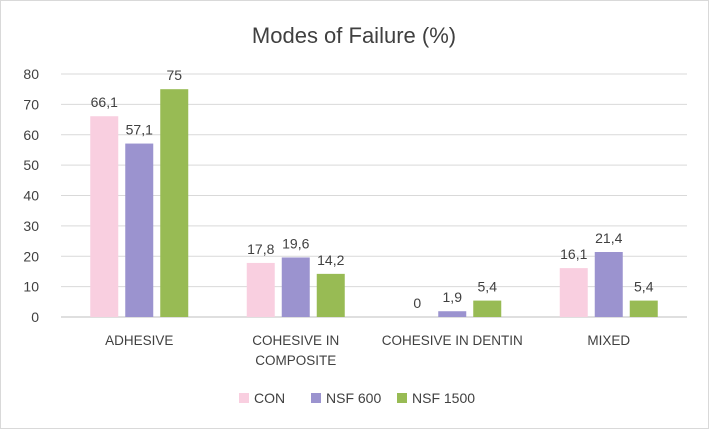 The width and height of the screenshot is (709, 429). What do you see at coordinates (31, 135) in the screenshot?
I see `y-tick-label: 60` at bounding box center [31, 135].